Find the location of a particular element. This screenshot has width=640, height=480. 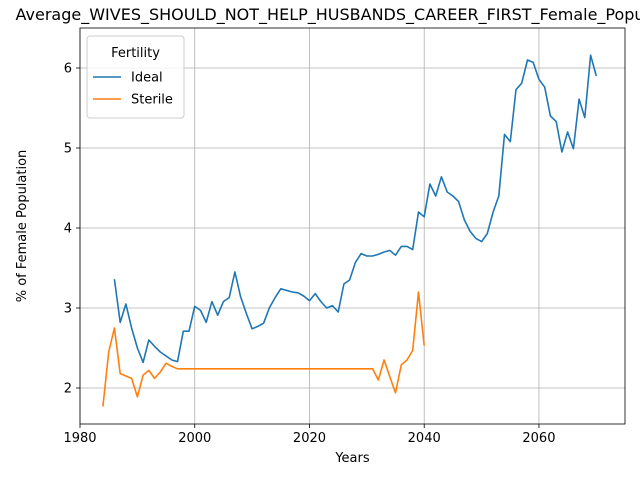

y-tick-label: 4 is located at coordinates (68, 229).